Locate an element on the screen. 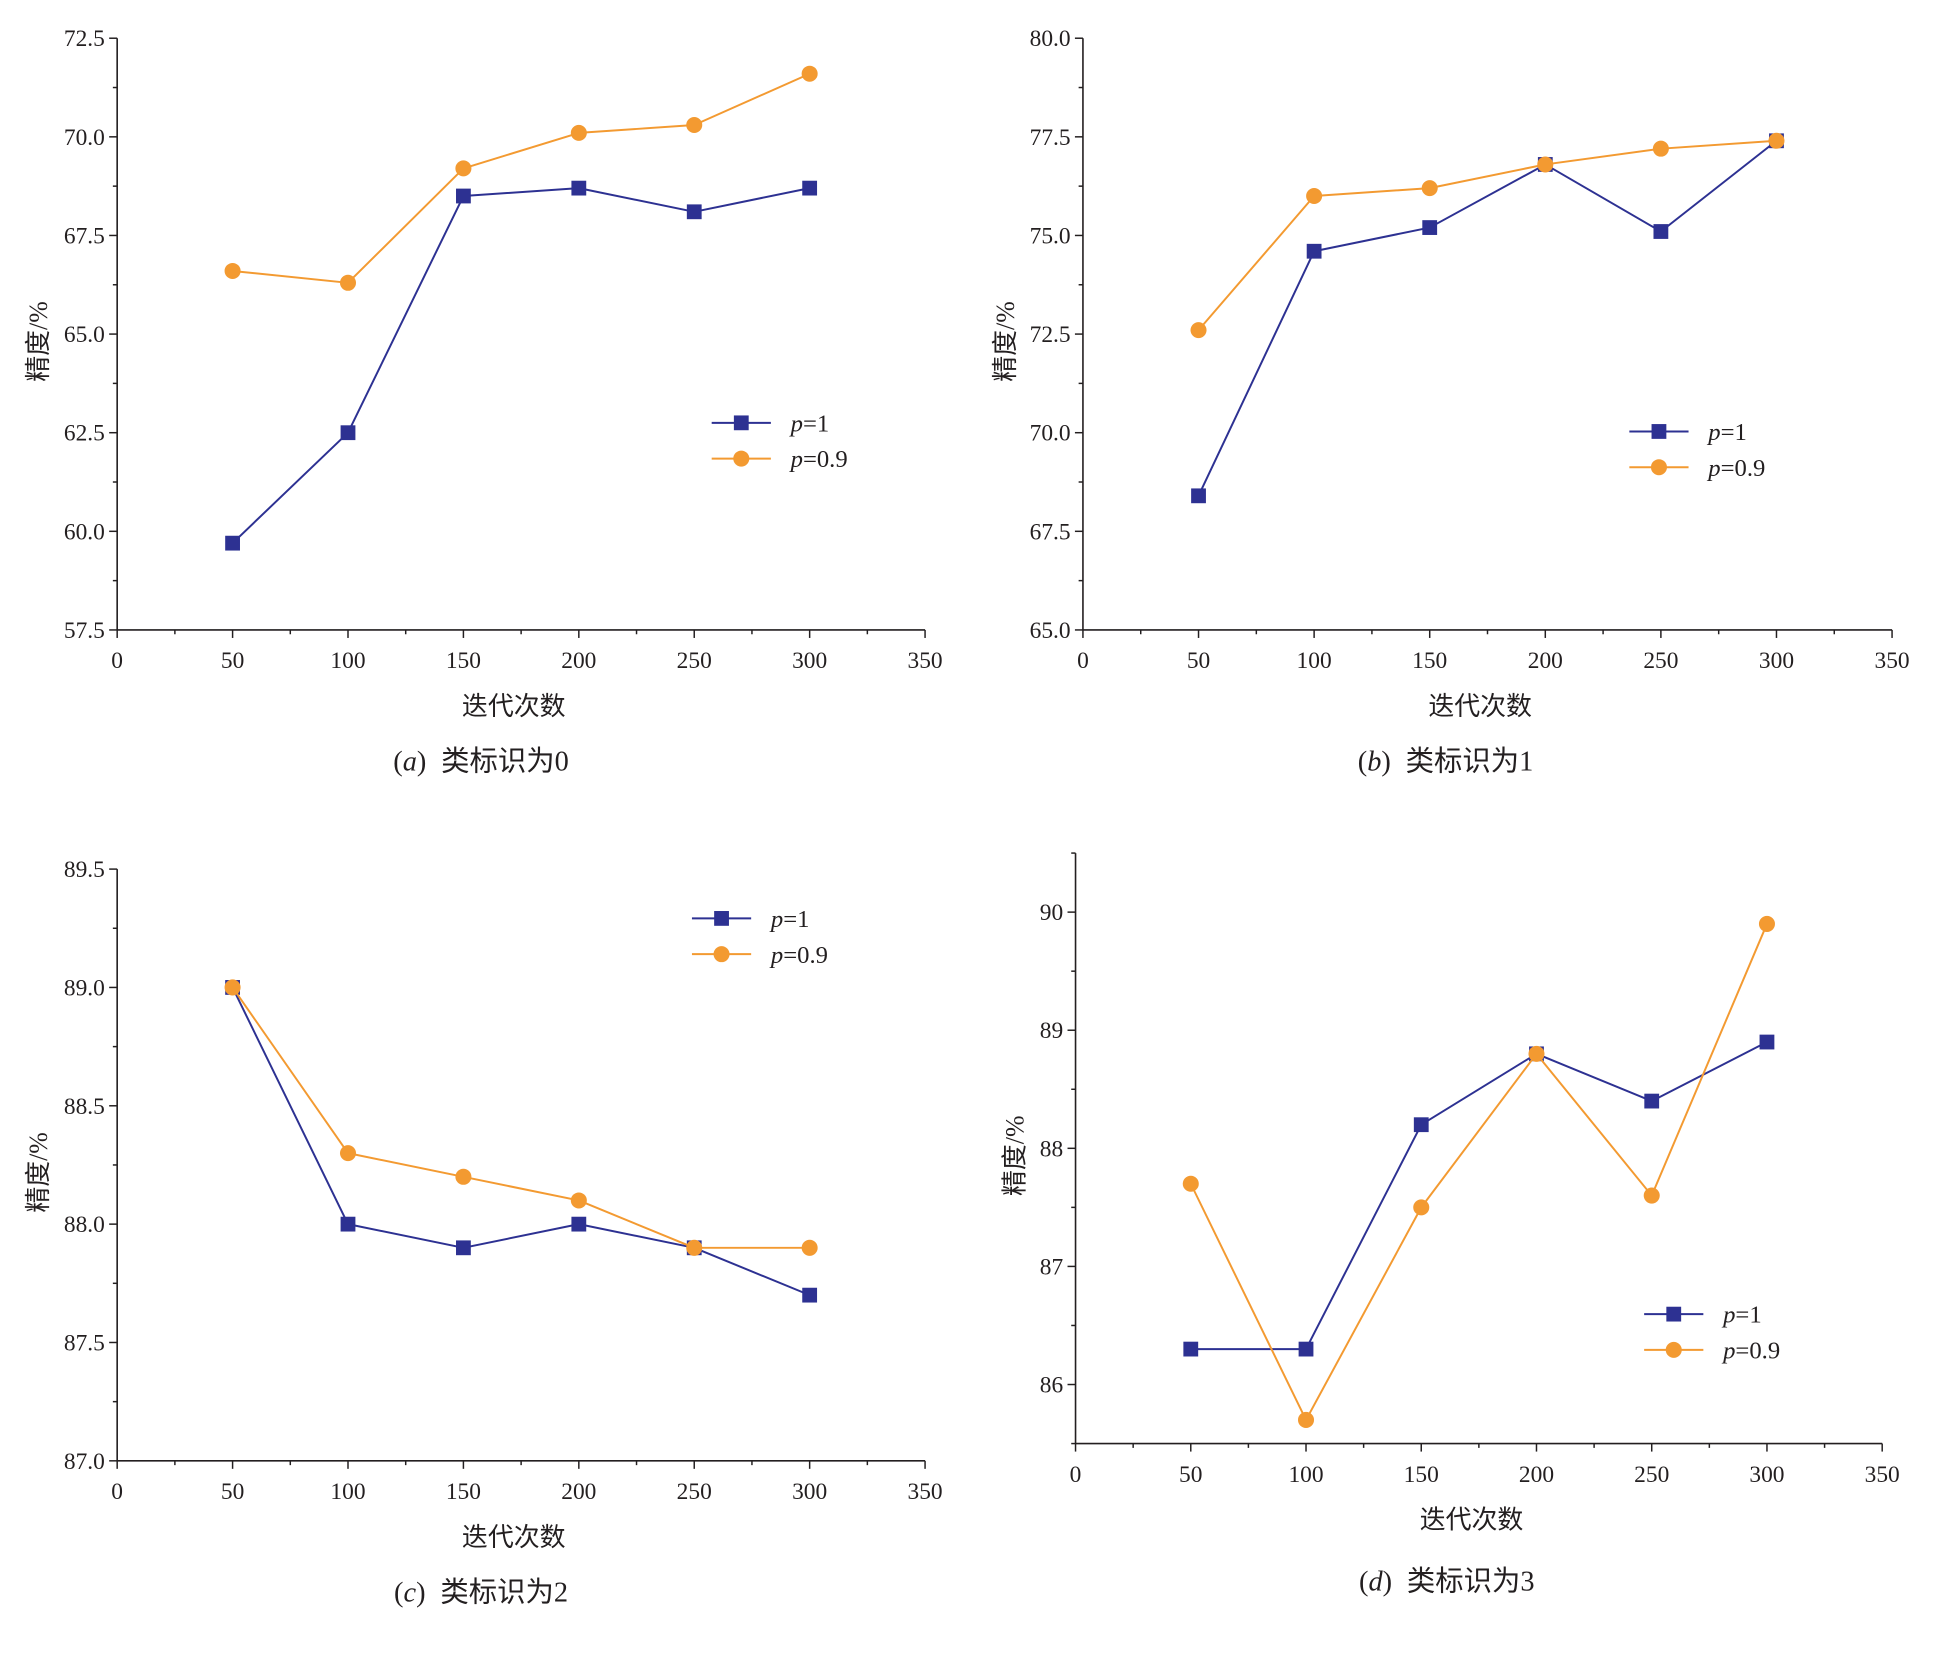 Image resolution: width=1934 pixels, height=1663 pixels. legend: p=1p=0.9 is located at coordinates (779, 441).